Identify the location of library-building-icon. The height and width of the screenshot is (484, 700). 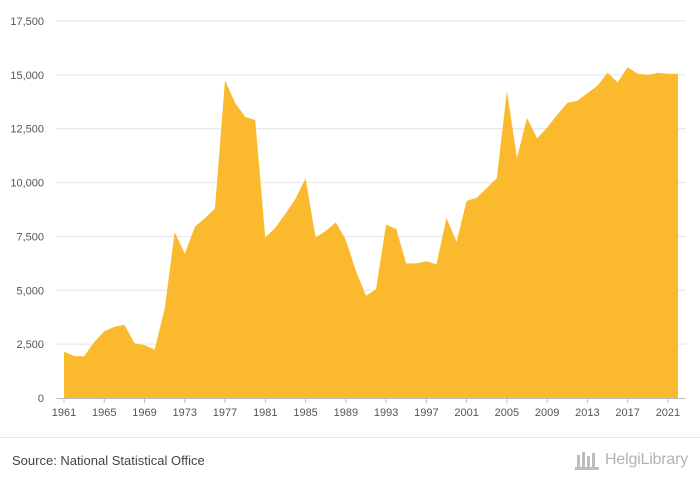
(587, 461).